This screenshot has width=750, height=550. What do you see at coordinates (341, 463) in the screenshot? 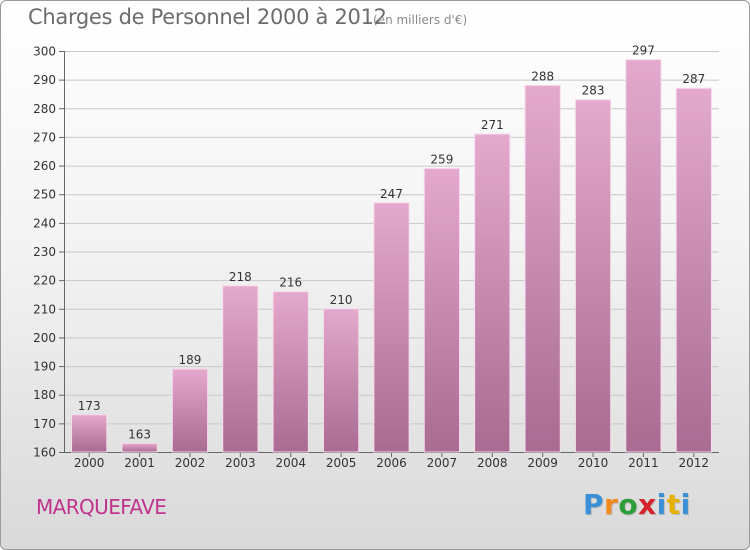
I see `x-tick-label: 2005` at bounding box center [341, 463].